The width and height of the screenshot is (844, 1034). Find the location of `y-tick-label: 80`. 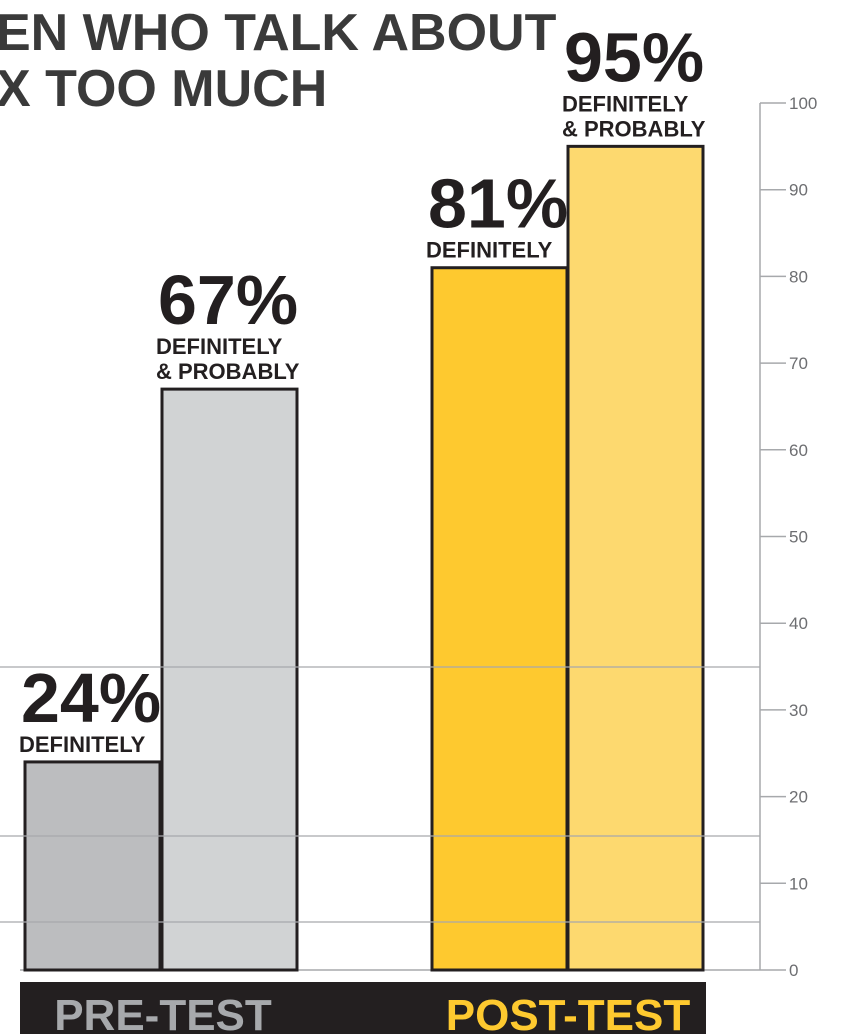

y-tick-label: 80 is located at coordinates (798, 276).